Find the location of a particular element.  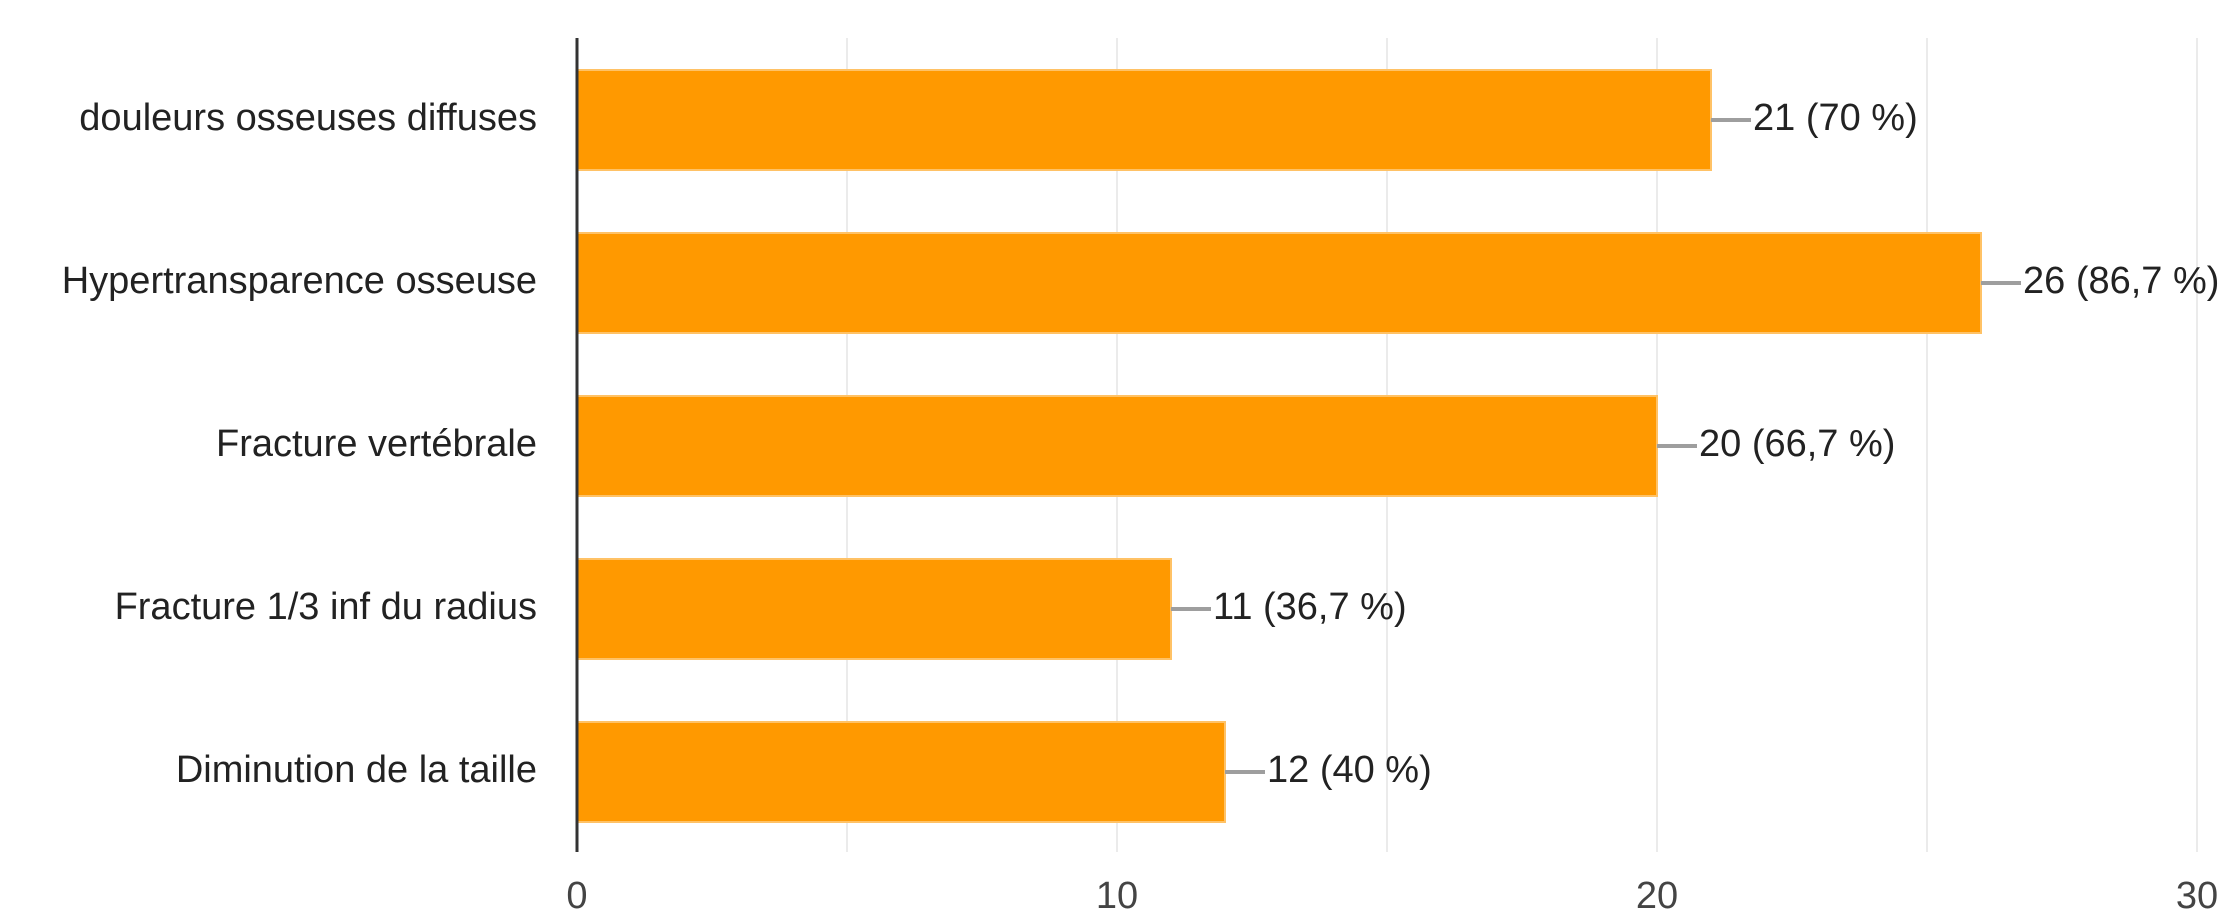

category-label: Fracture 1/3 inf du radius is located at coordinates (326, 607).